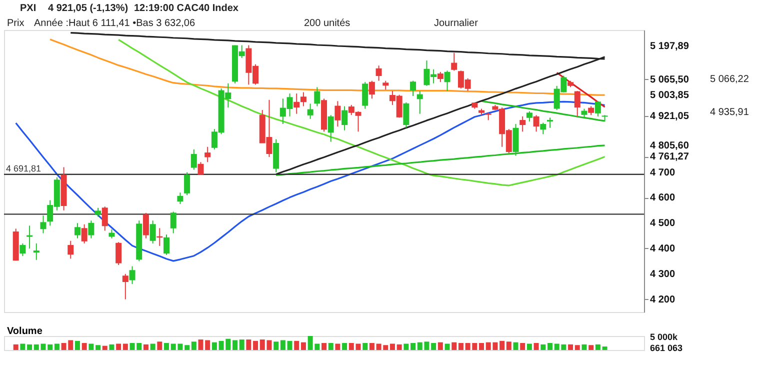  What do you see at coordinates (88, 8) in the screenshot?
I see `text: 4 921,05 (-1,13%)` at bounding box center [88, 8].